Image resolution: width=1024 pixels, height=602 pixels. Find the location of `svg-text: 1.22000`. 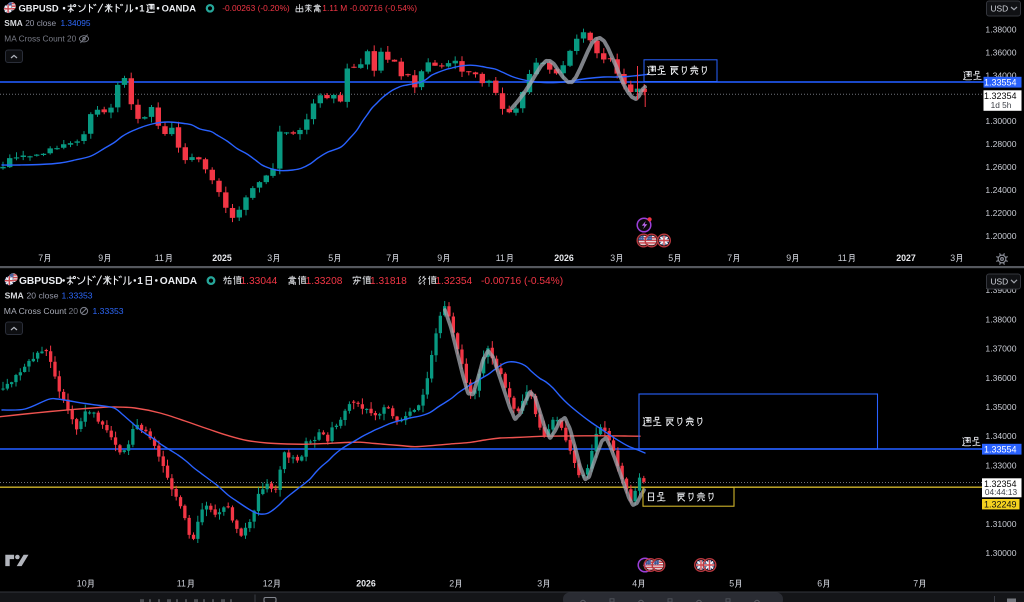

svg-text: 1.22000 is located at coordinates (1000, 213).